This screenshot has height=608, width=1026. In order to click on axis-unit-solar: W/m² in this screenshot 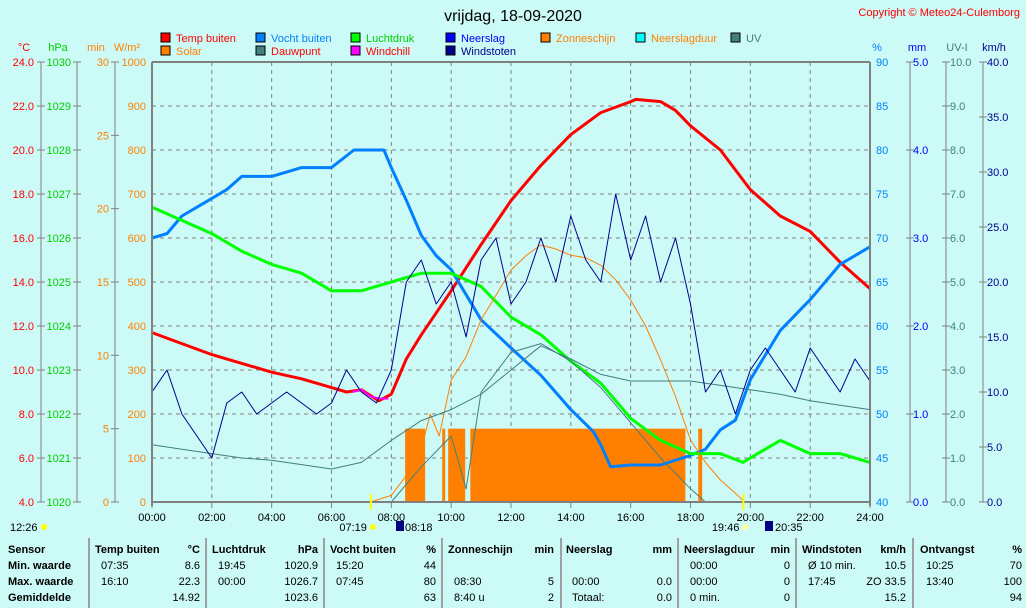, I will do `click(127, 48)`.